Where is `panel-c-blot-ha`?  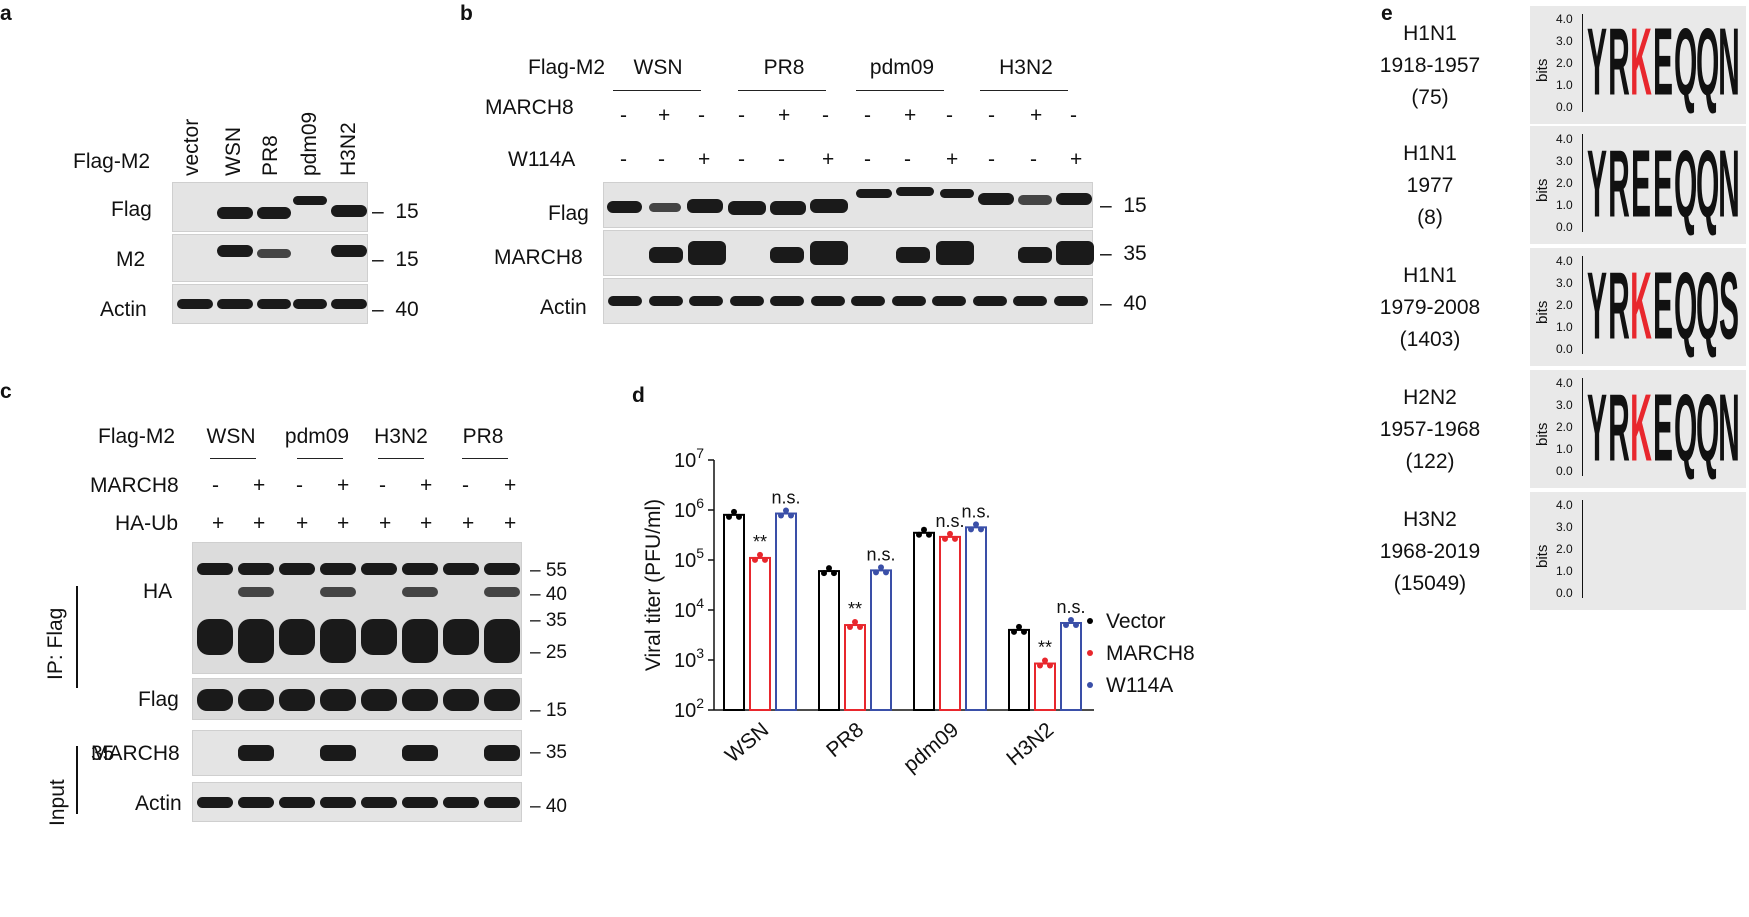
panel-c-blot-ha is located at coordinates (357, 608).